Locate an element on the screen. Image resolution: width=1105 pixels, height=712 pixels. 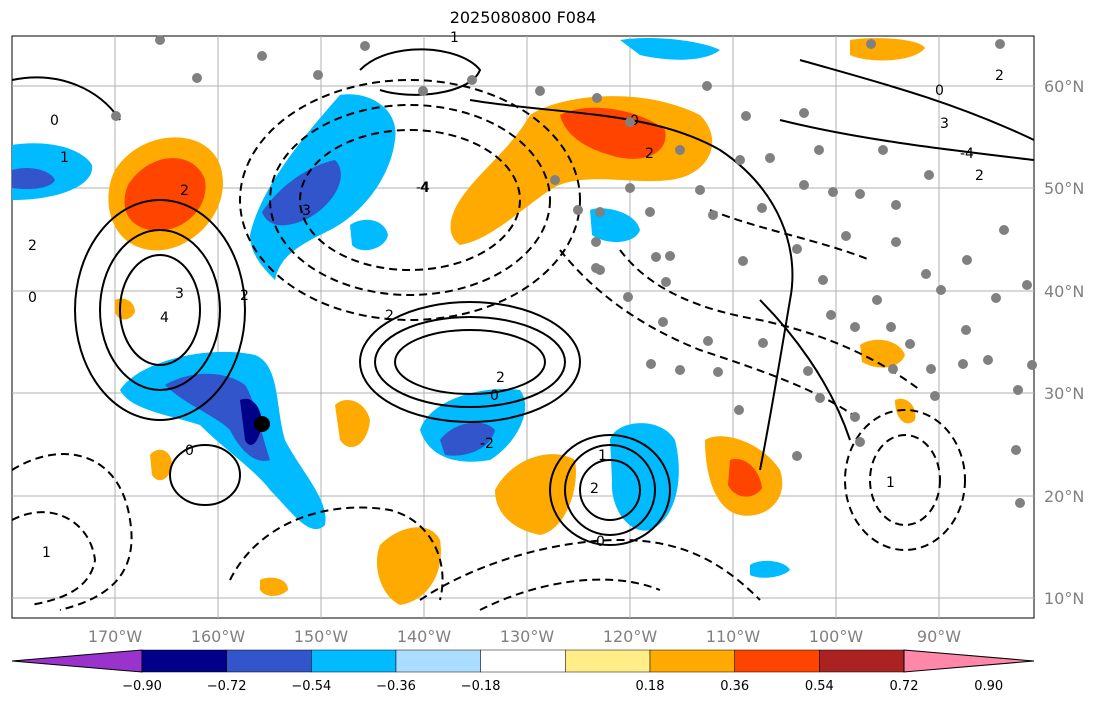
lon-label: 90°W is located at coordinates (939, 636).